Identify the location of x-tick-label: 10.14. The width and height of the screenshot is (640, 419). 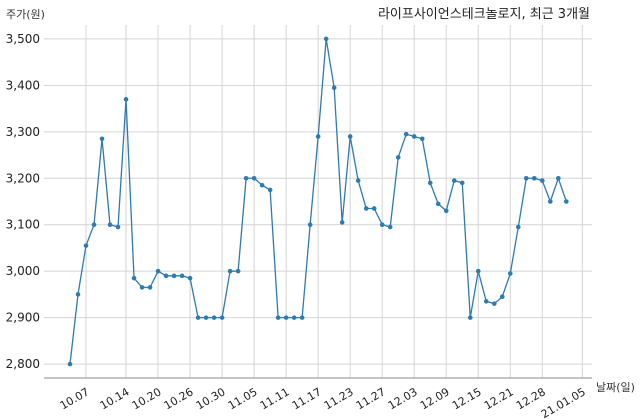
(115, 398).